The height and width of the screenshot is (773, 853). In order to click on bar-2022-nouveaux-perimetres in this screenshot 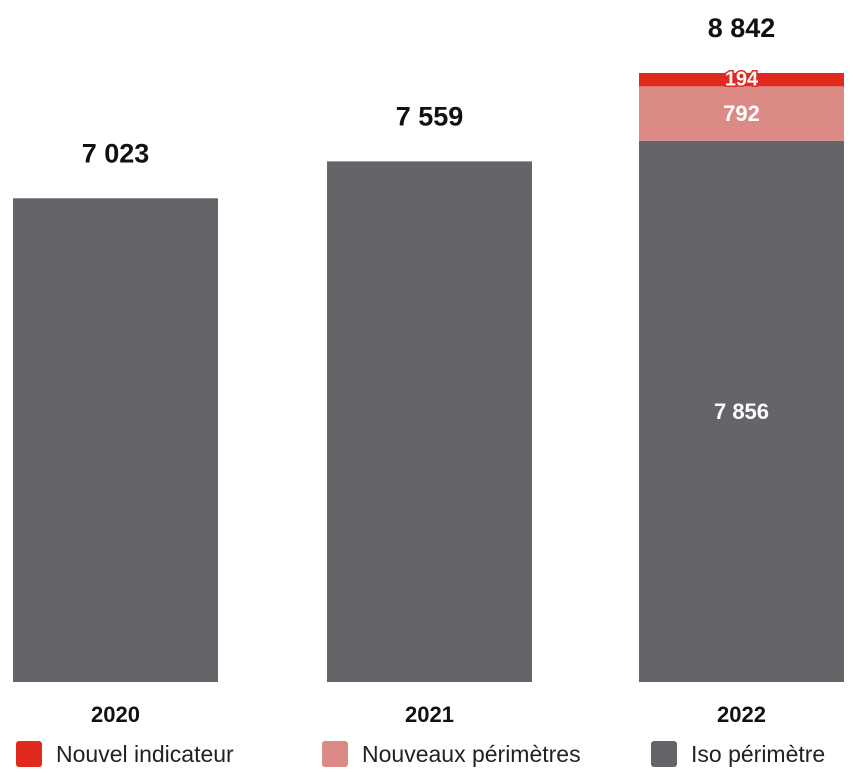, I will do `click(741, 113)`.